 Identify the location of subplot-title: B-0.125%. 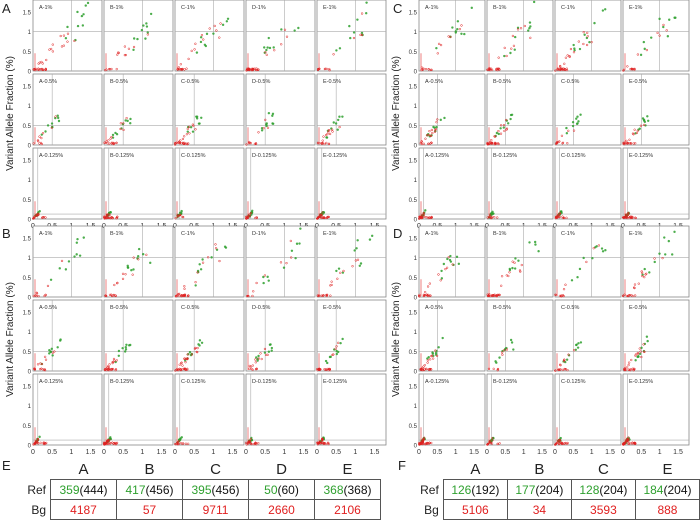
(122, 156).